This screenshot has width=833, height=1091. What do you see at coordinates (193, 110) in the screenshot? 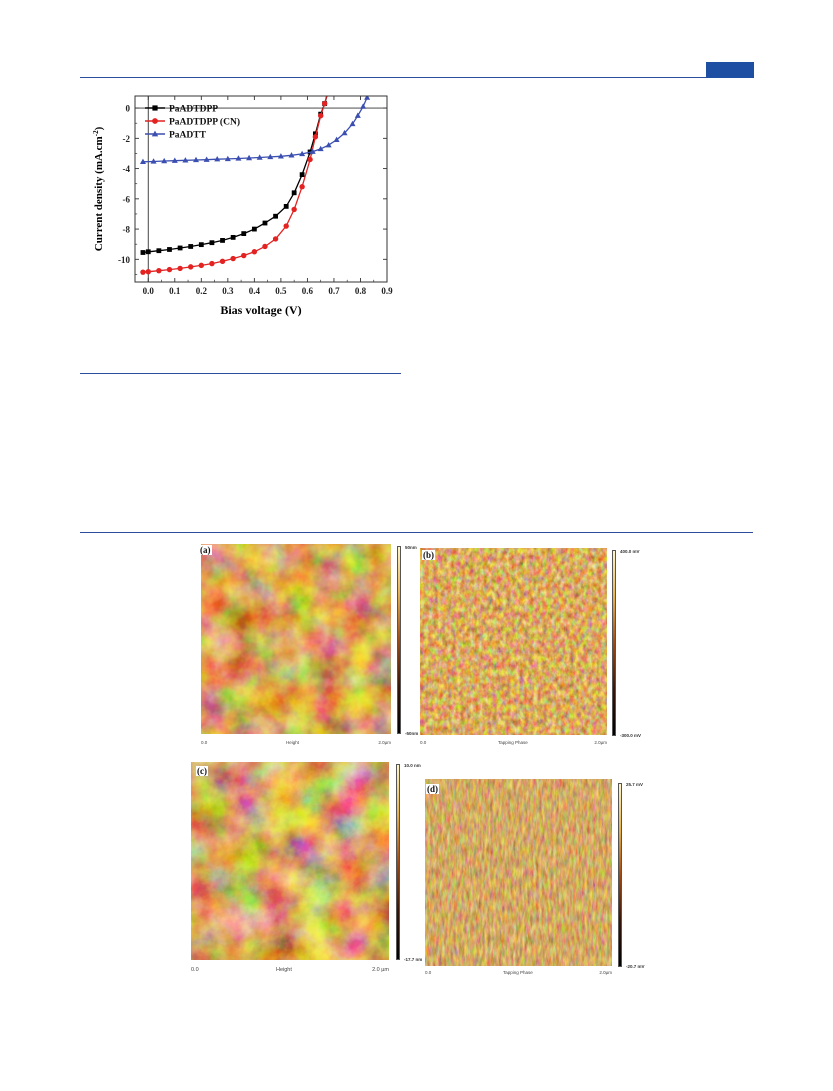
I see `legend-label-0: PaADTDPP` at bounding box center [193, 110].